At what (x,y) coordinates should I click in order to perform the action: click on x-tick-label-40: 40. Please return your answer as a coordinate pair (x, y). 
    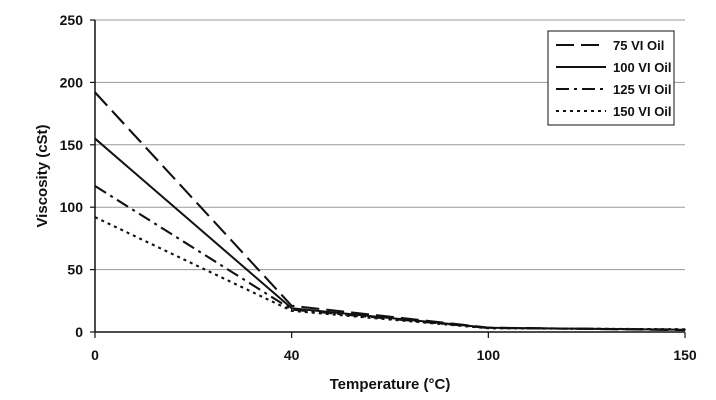
    Looking at the image, I should click on (292, 355).